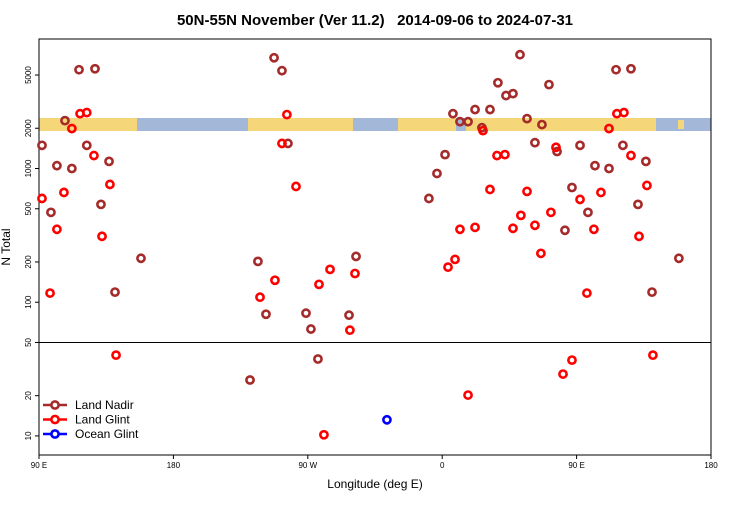 Image resolution: width=750 pixels, height=505 pixels. I want to click on y-tick-label: 10, so click(28, 435).